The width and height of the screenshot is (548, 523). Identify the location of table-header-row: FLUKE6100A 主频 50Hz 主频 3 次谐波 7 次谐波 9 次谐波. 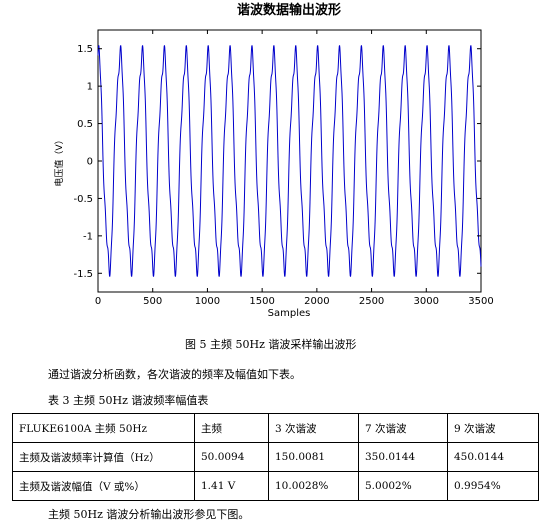
(275, 428).